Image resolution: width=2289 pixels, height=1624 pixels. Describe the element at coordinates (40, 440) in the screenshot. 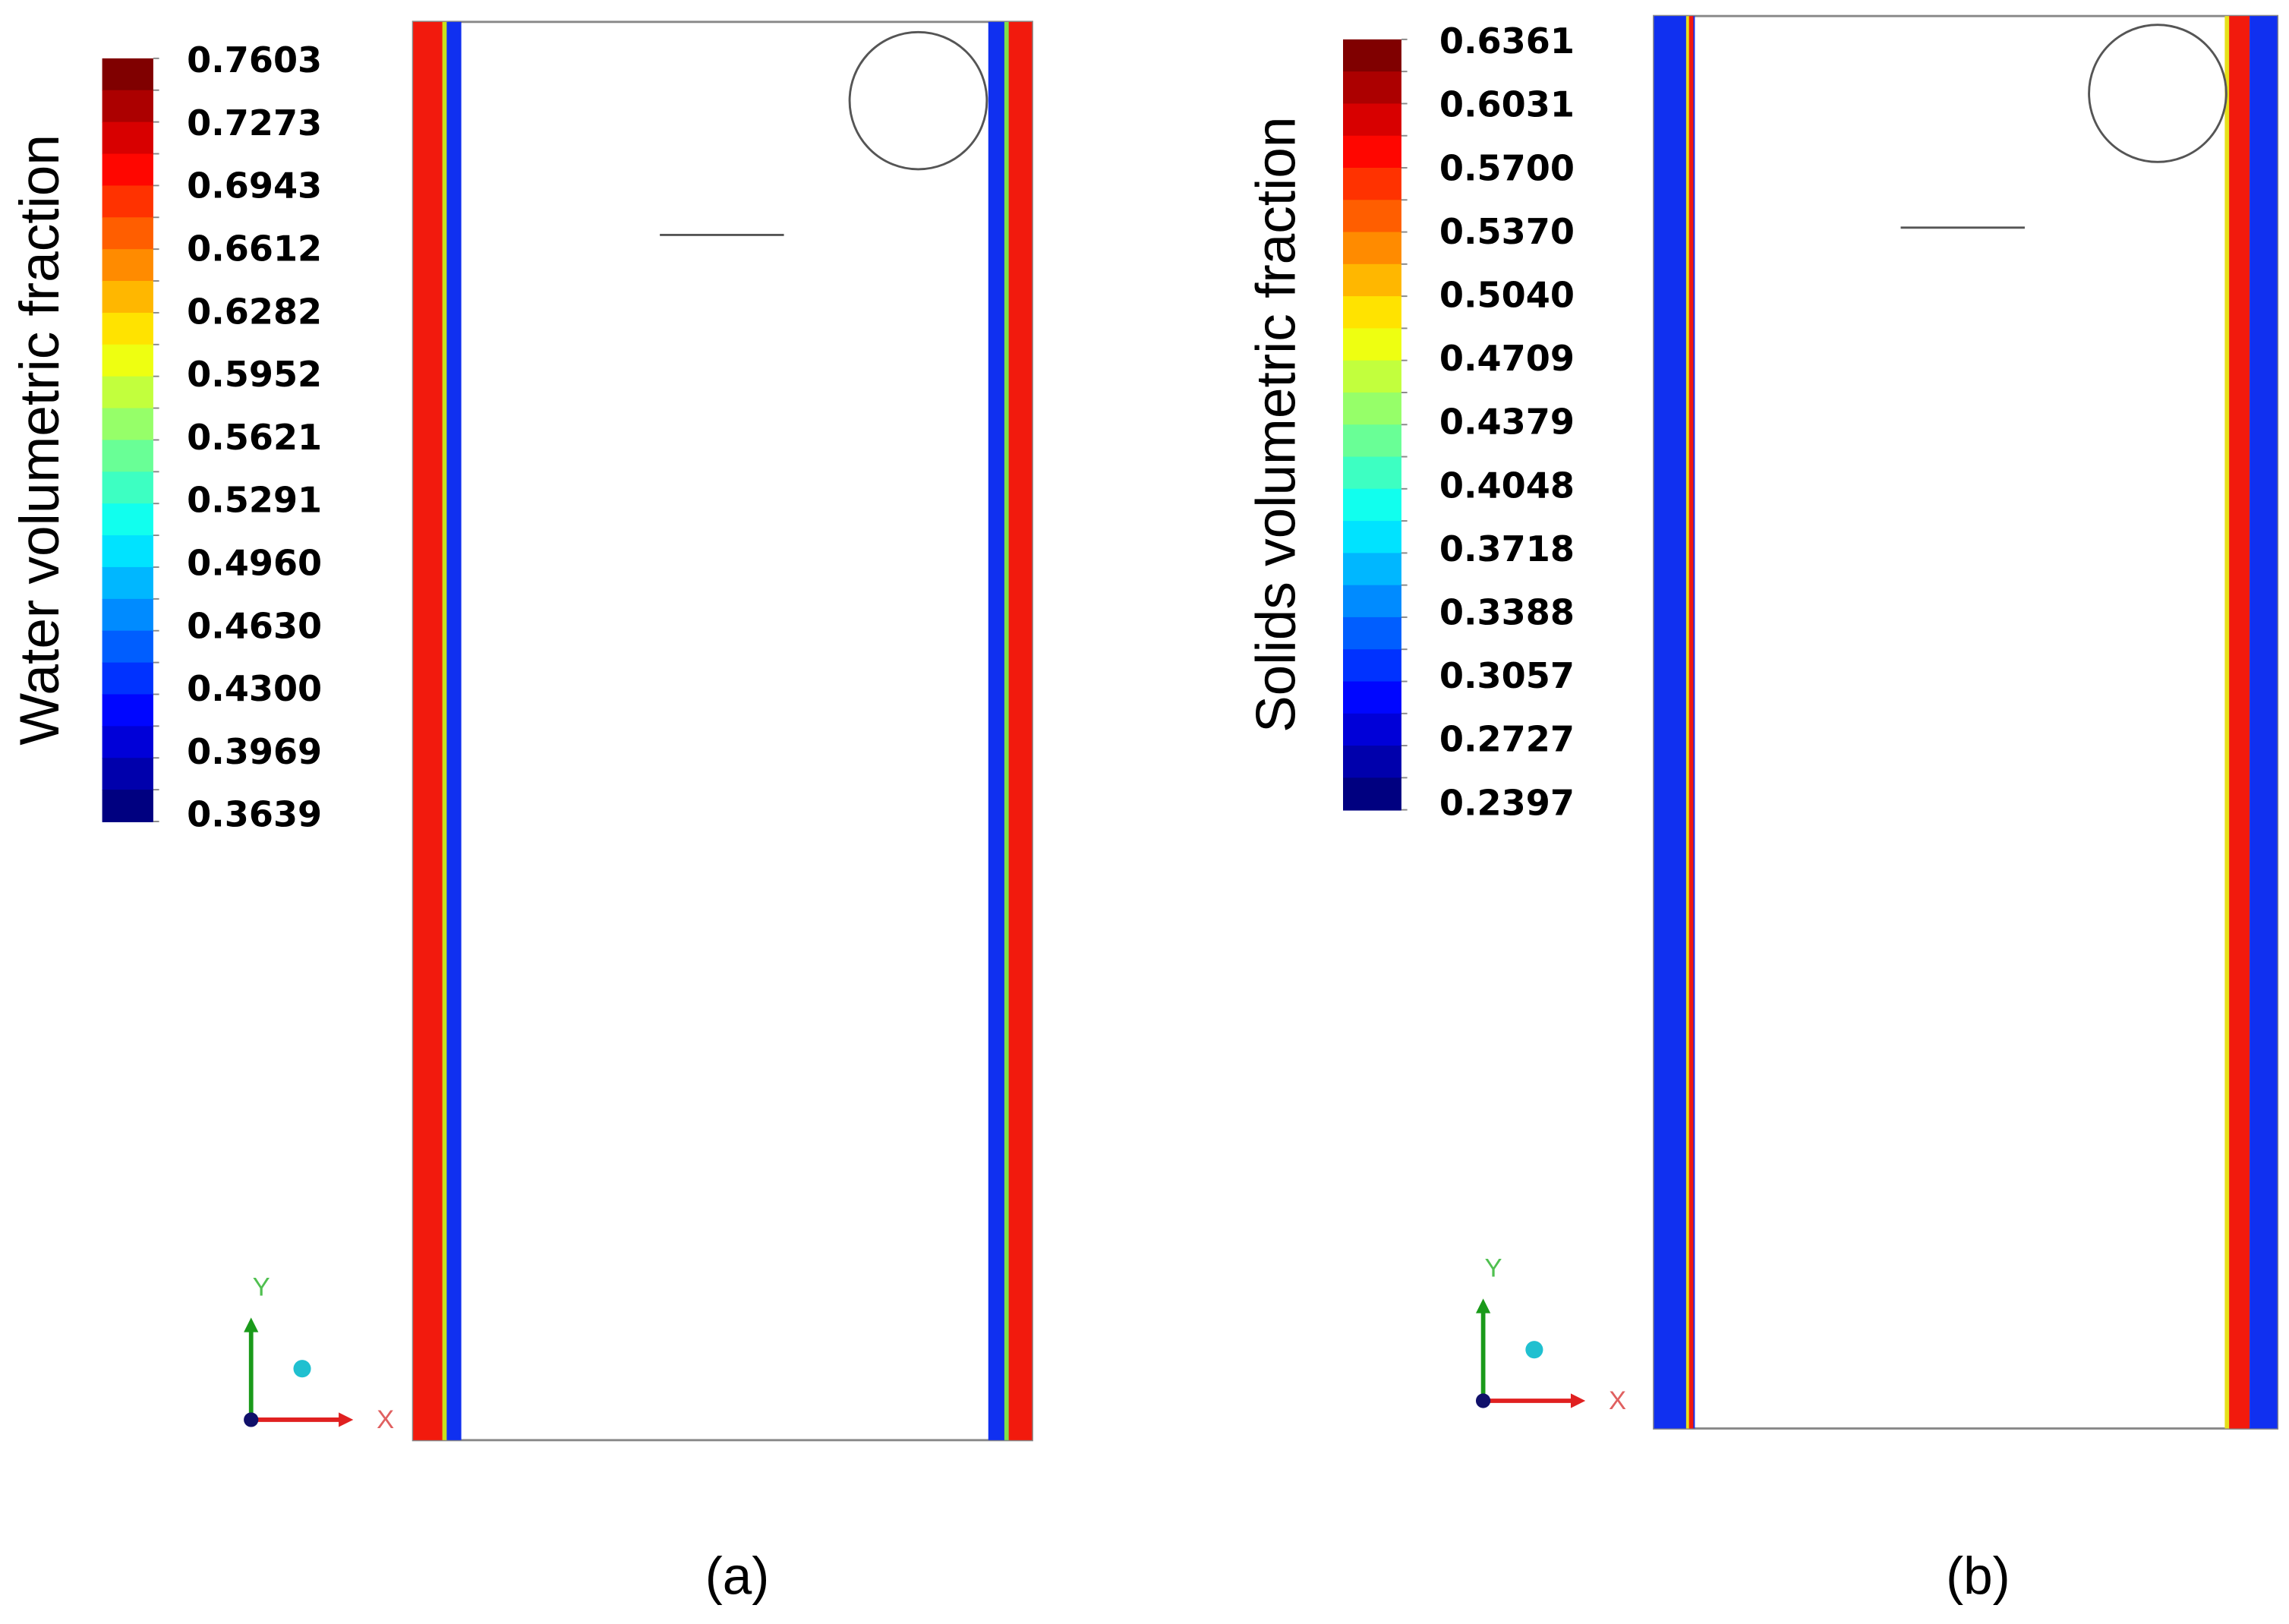

I see `colorbar-title: Water volumetric fraction` at that location.